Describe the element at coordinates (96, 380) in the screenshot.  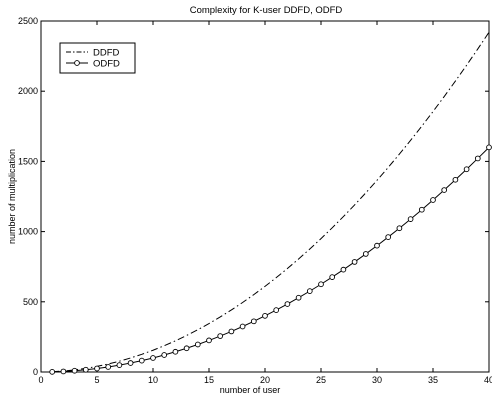
I see `x-tick-label: 5` at that location.